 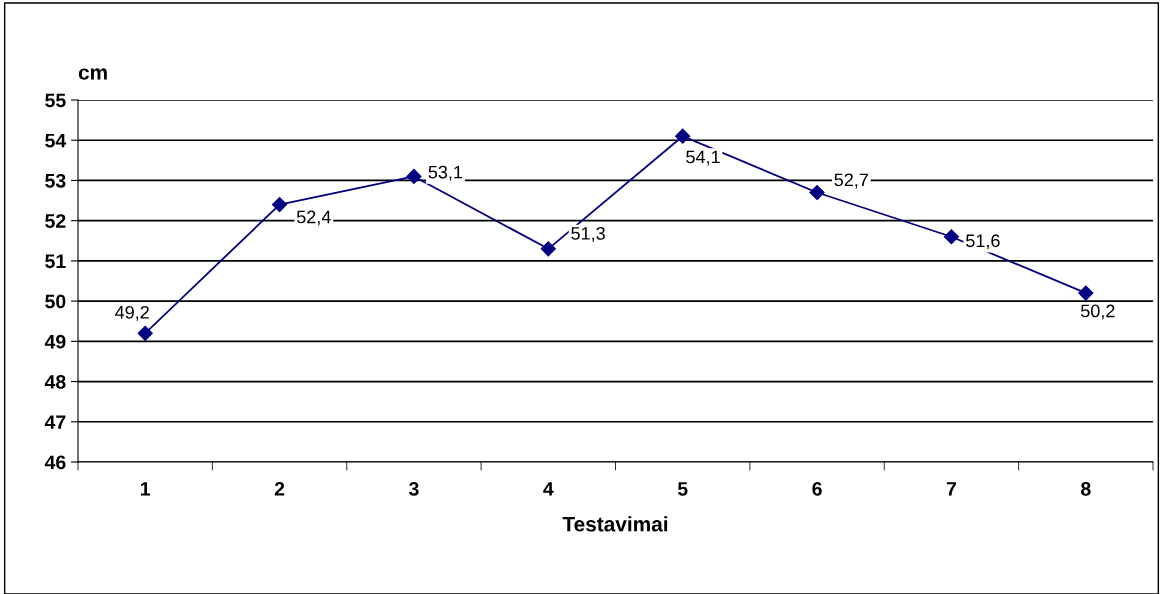 I want to click on y-tick-label: 49, so click(x=55, y=341).